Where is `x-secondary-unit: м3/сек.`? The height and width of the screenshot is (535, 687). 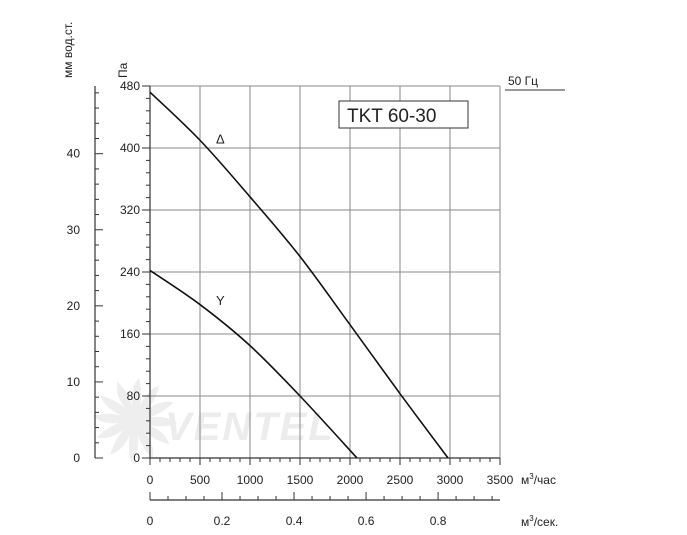 x-secondary-unit: м3/сек. is located at coordinates (539, 521).